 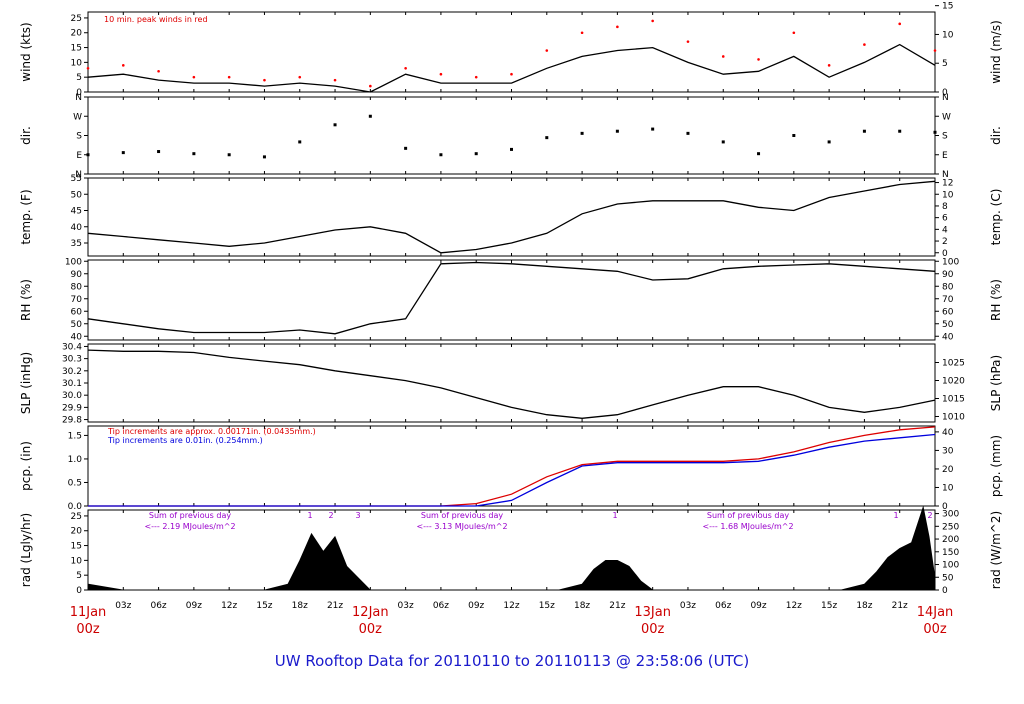 I want to click on pcp-ytick-right-label: 10, so click(x=948, y=488).